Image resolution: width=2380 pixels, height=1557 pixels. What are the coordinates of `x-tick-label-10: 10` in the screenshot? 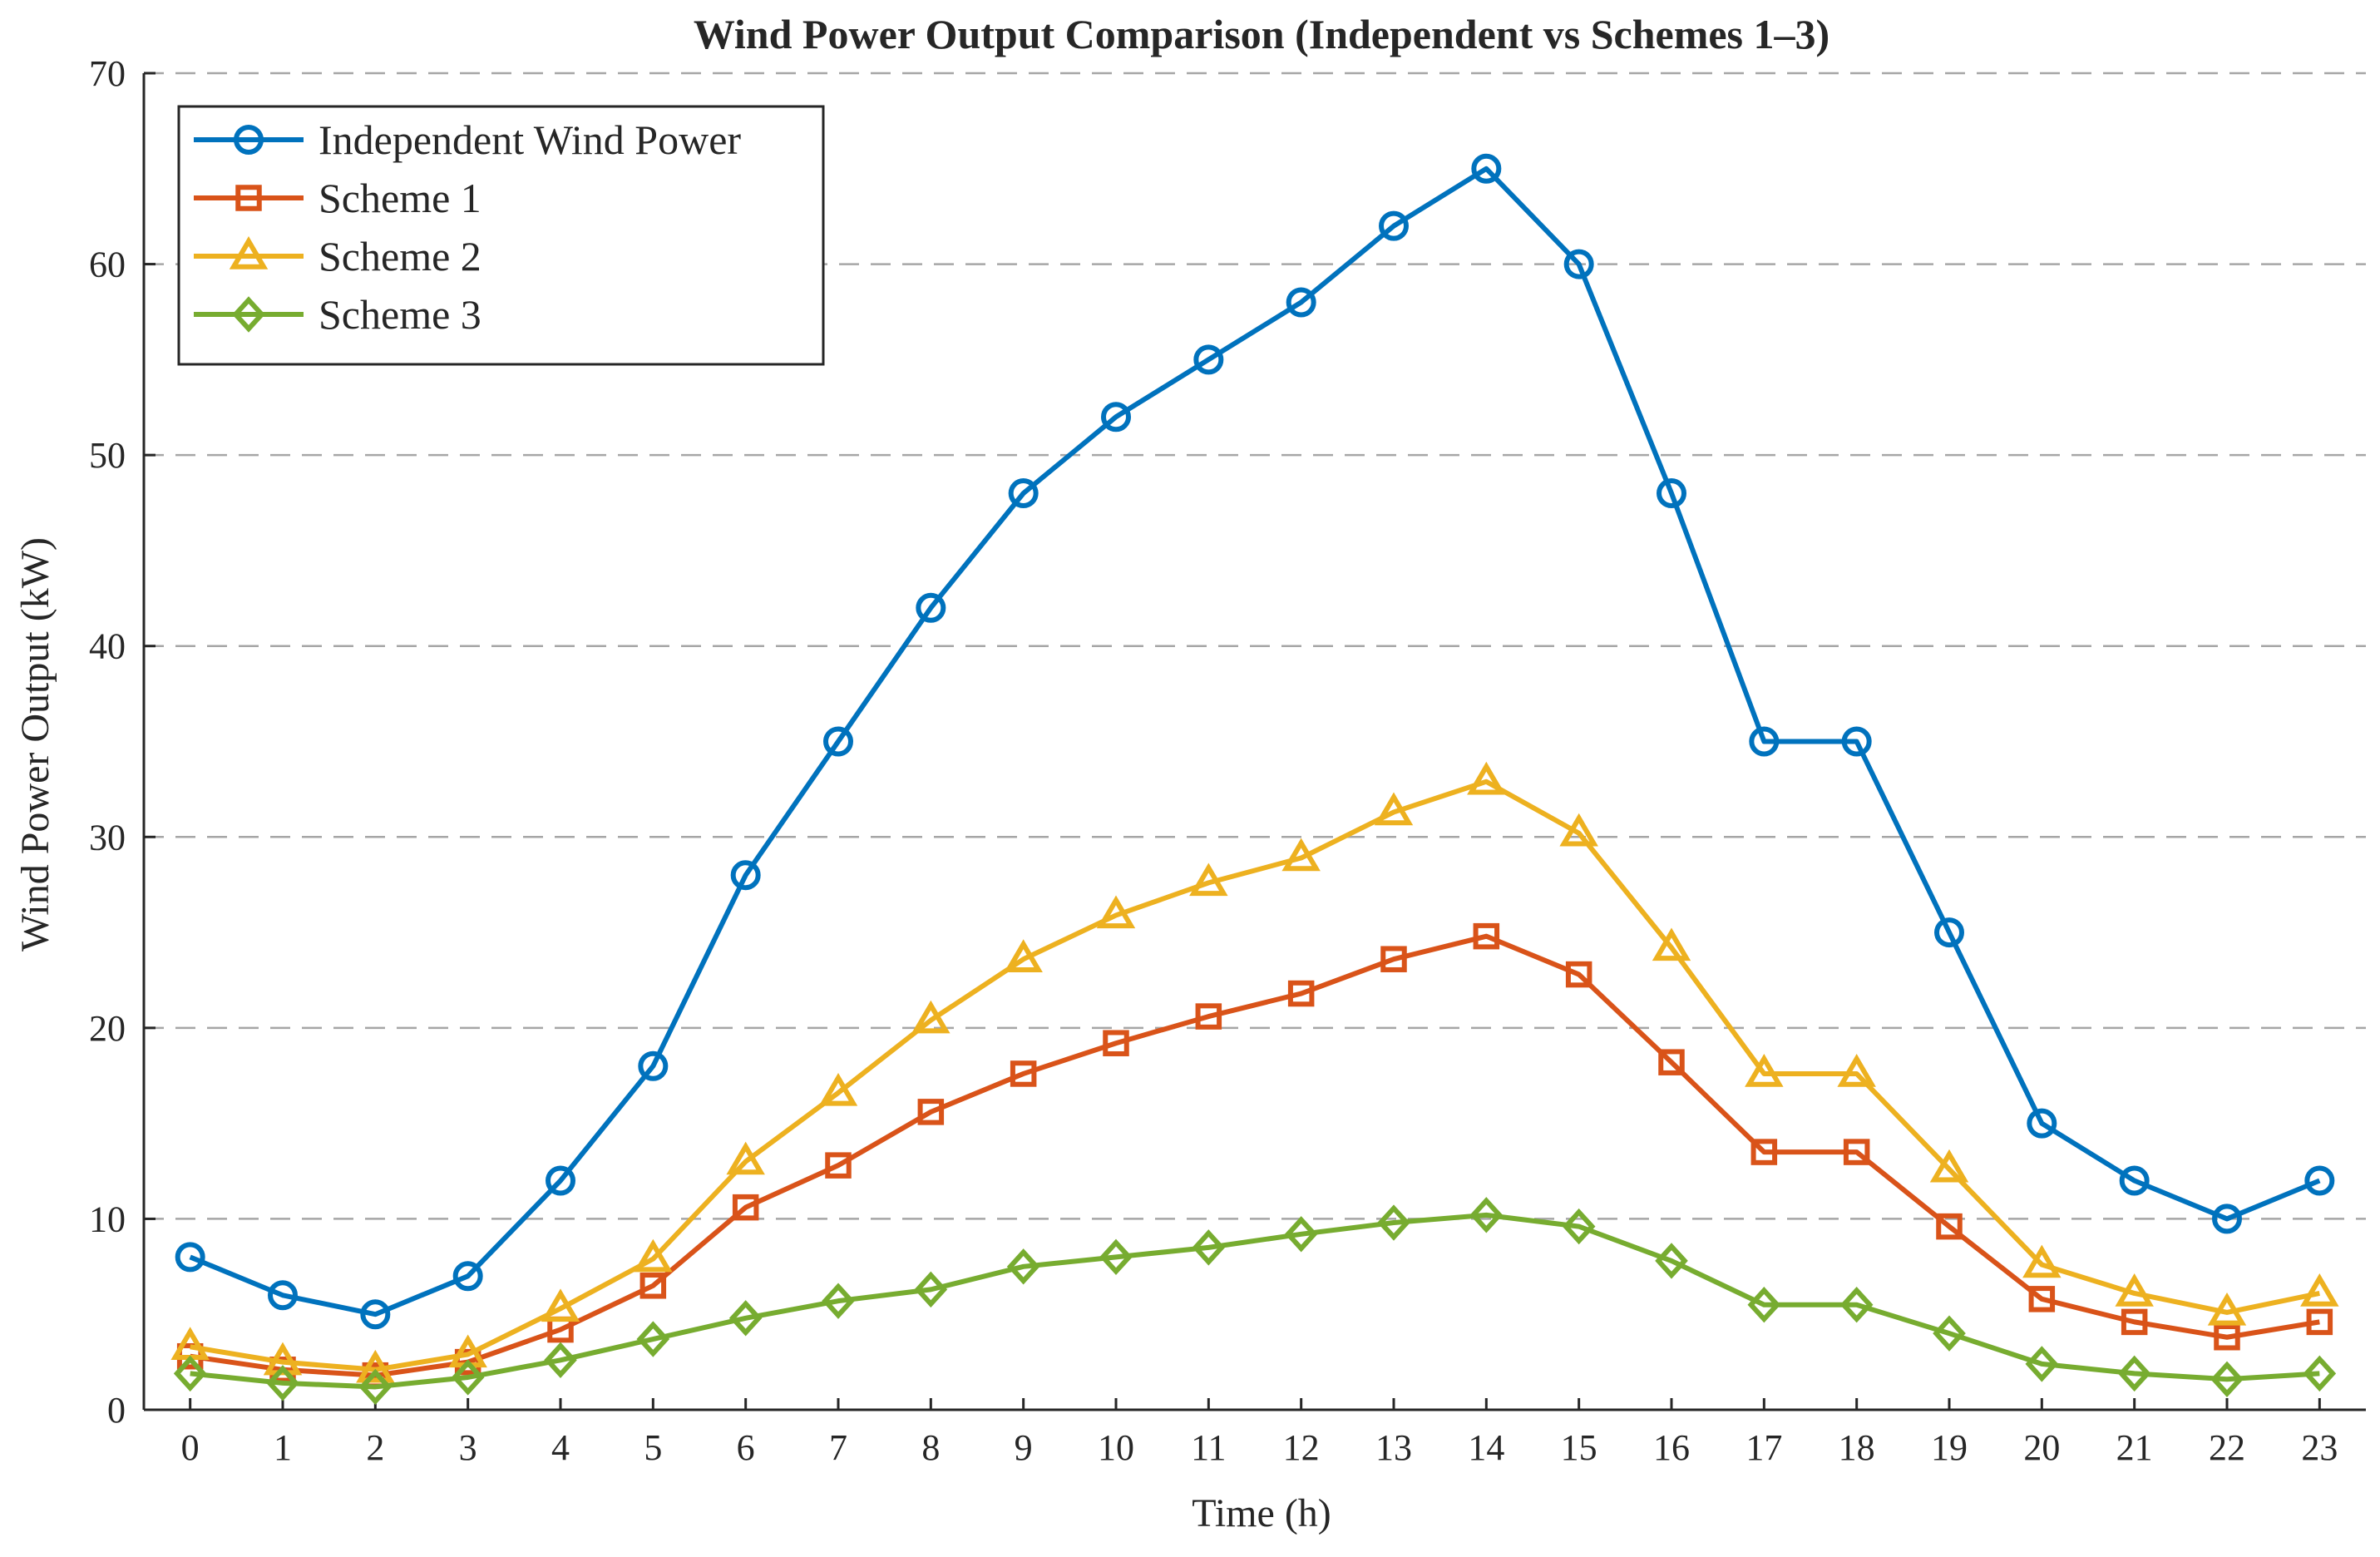 It's located at (1116, 1447).